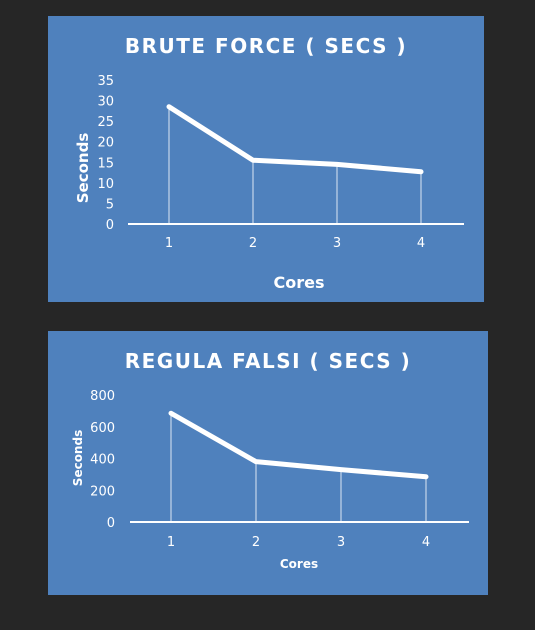 The image size is (535, 630). I want to click on y-tick-label: 5, so click(110, 204).